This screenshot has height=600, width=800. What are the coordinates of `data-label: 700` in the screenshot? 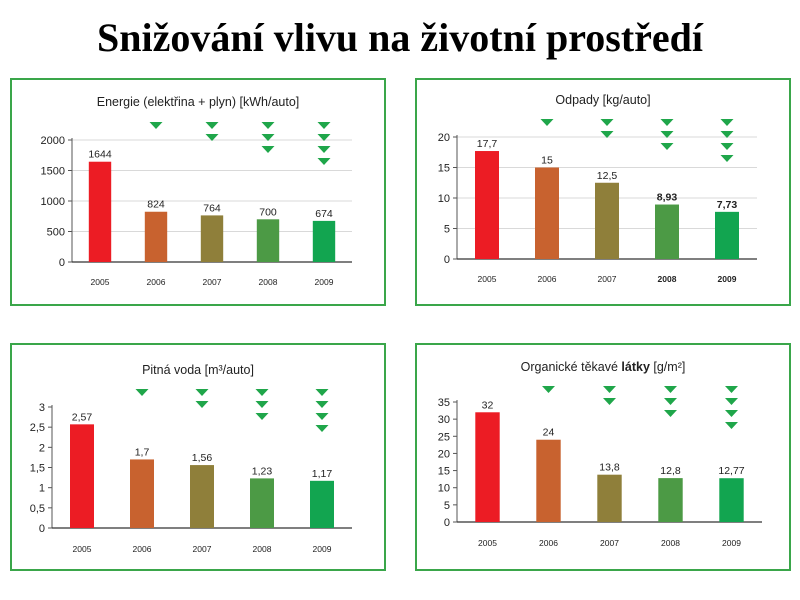 It's located at (268, 212).